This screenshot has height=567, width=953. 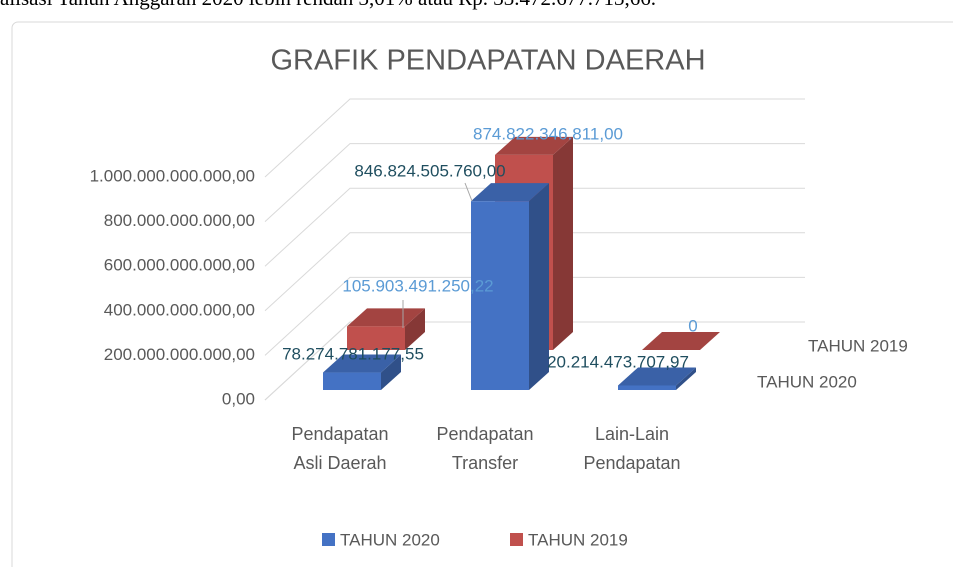 I want to click on depth-label: TAHUN 2020, so click(x=807, y=381).